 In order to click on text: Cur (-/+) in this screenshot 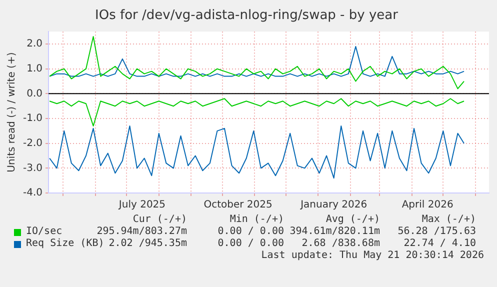, I will do `click(159, 219)`.